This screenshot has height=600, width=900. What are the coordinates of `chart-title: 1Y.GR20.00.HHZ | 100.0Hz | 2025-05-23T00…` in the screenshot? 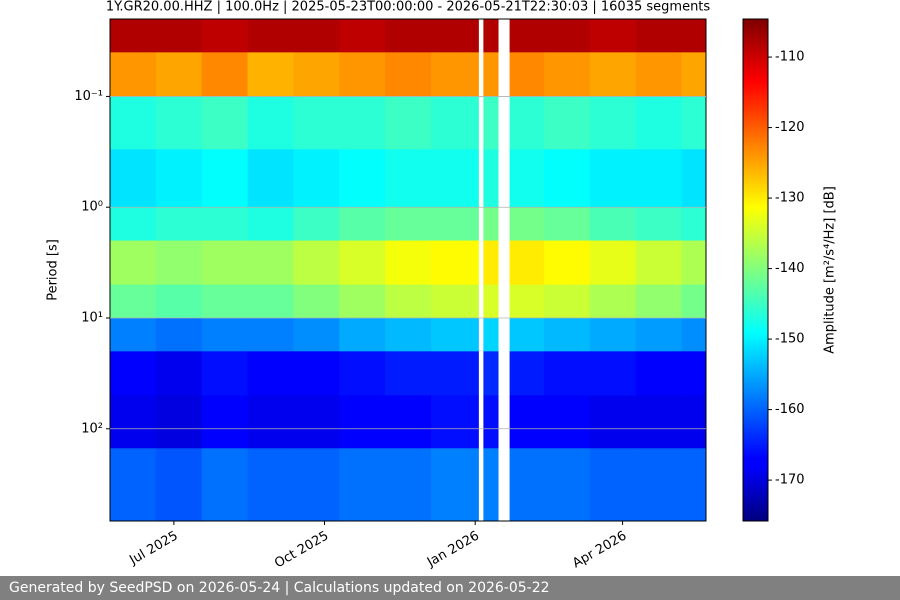 It's located at (408, 7).